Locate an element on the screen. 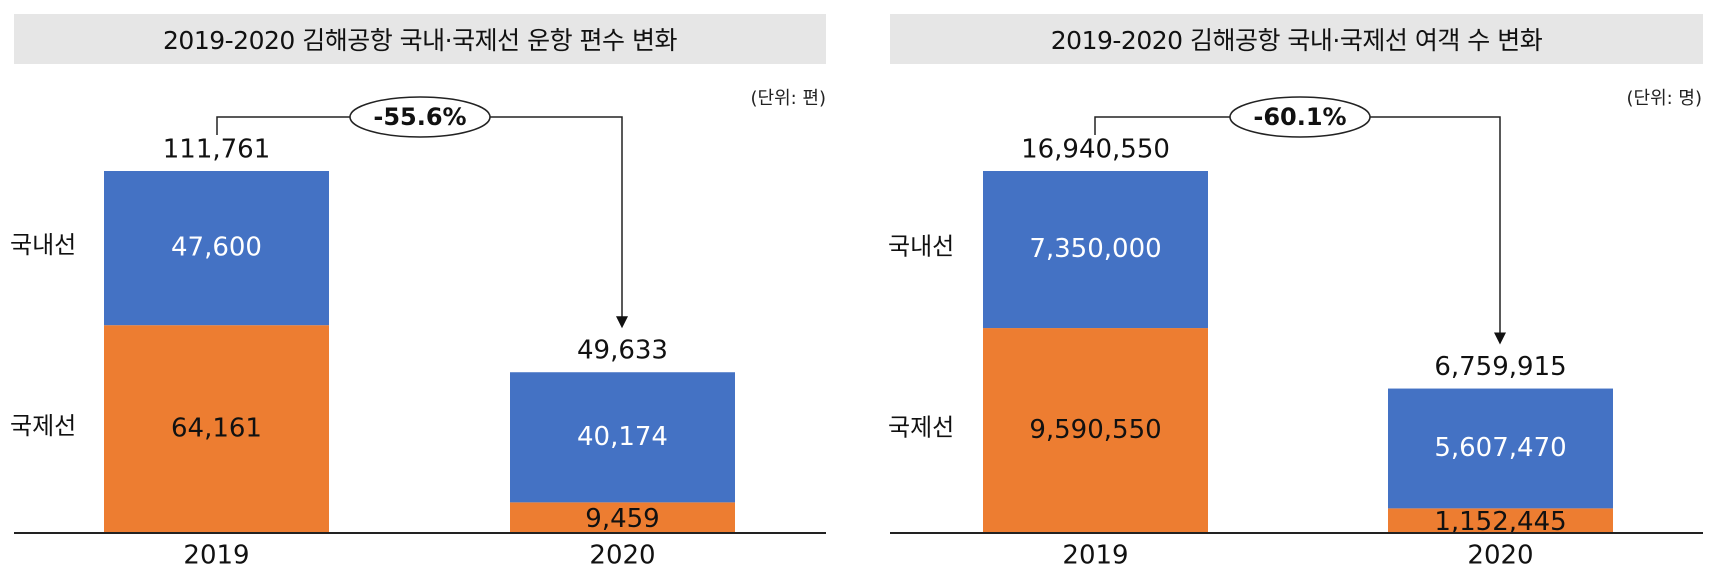  data-label: 7,350,000 is located at coordinates (1095, 249).